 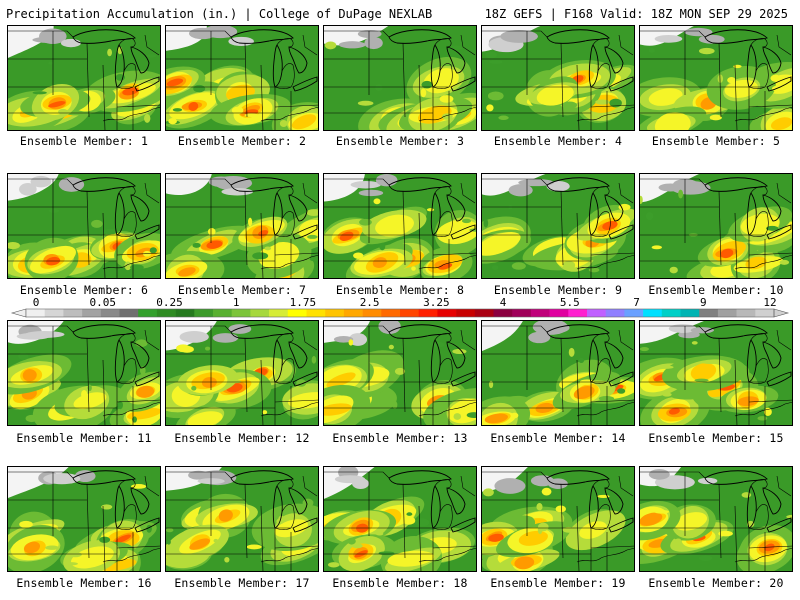 I want to click on precip-map, so click(x=558, y=226).